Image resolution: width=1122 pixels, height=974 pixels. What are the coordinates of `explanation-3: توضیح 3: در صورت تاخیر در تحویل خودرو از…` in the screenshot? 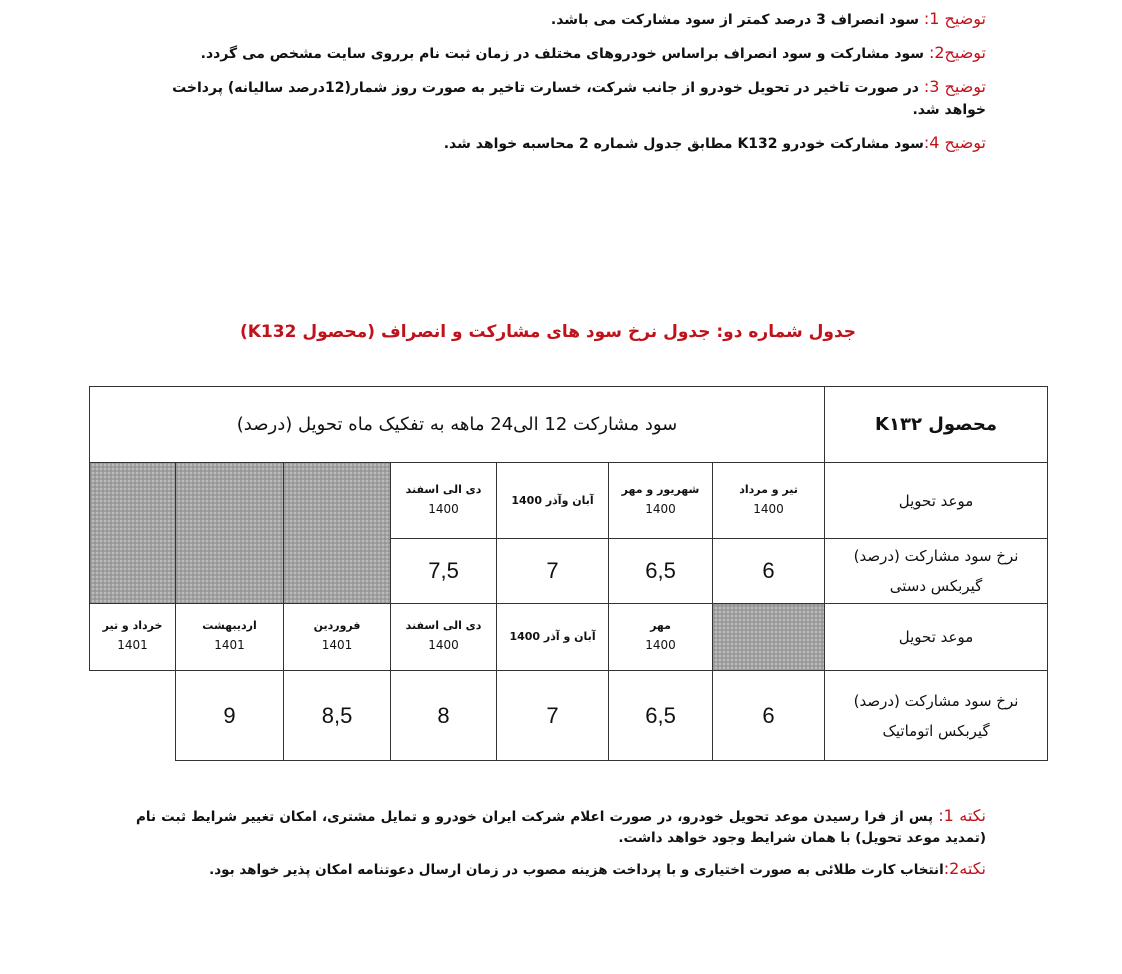 It's located at (579, 97).